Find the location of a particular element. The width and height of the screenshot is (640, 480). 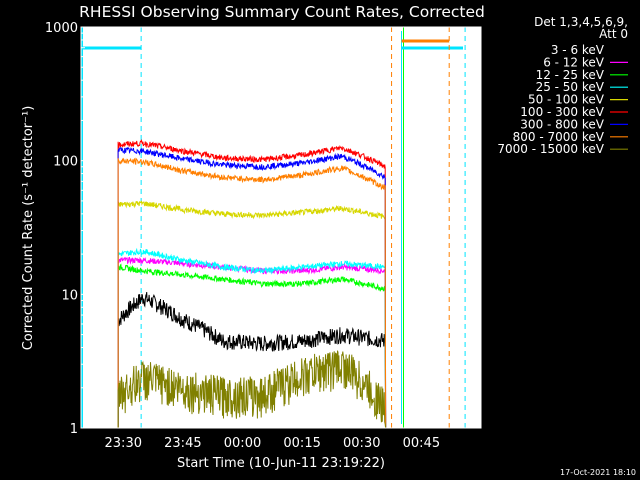

x-tick-label: 00:15 is located at coordinates (301, 443).